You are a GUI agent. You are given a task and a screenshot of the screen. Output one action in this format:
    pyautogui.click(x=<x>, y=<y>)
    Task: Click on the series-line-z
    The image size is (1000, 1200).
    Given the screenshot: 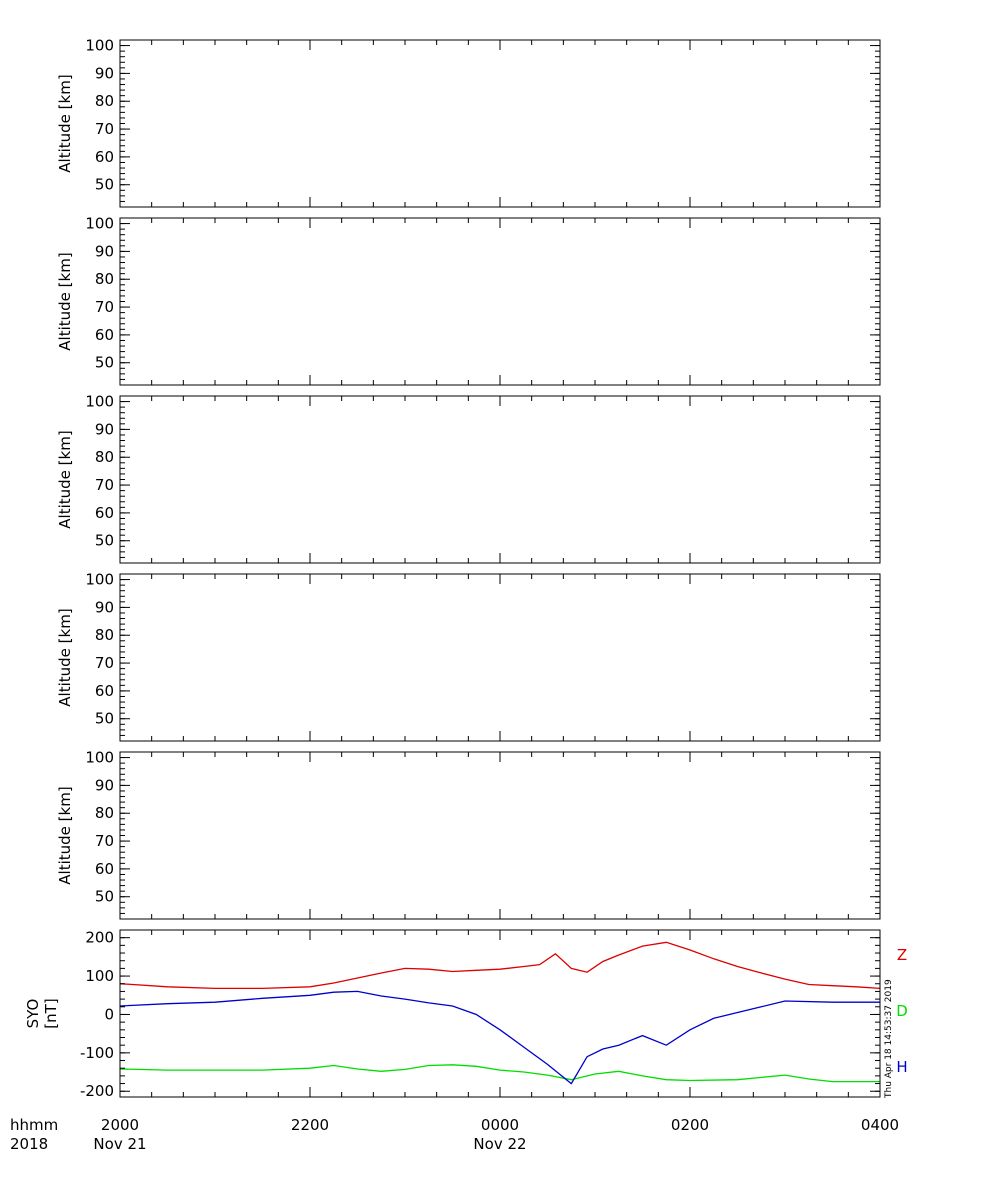 What is the action you would take?
    pyautogui.click(x=500, y=965)
    